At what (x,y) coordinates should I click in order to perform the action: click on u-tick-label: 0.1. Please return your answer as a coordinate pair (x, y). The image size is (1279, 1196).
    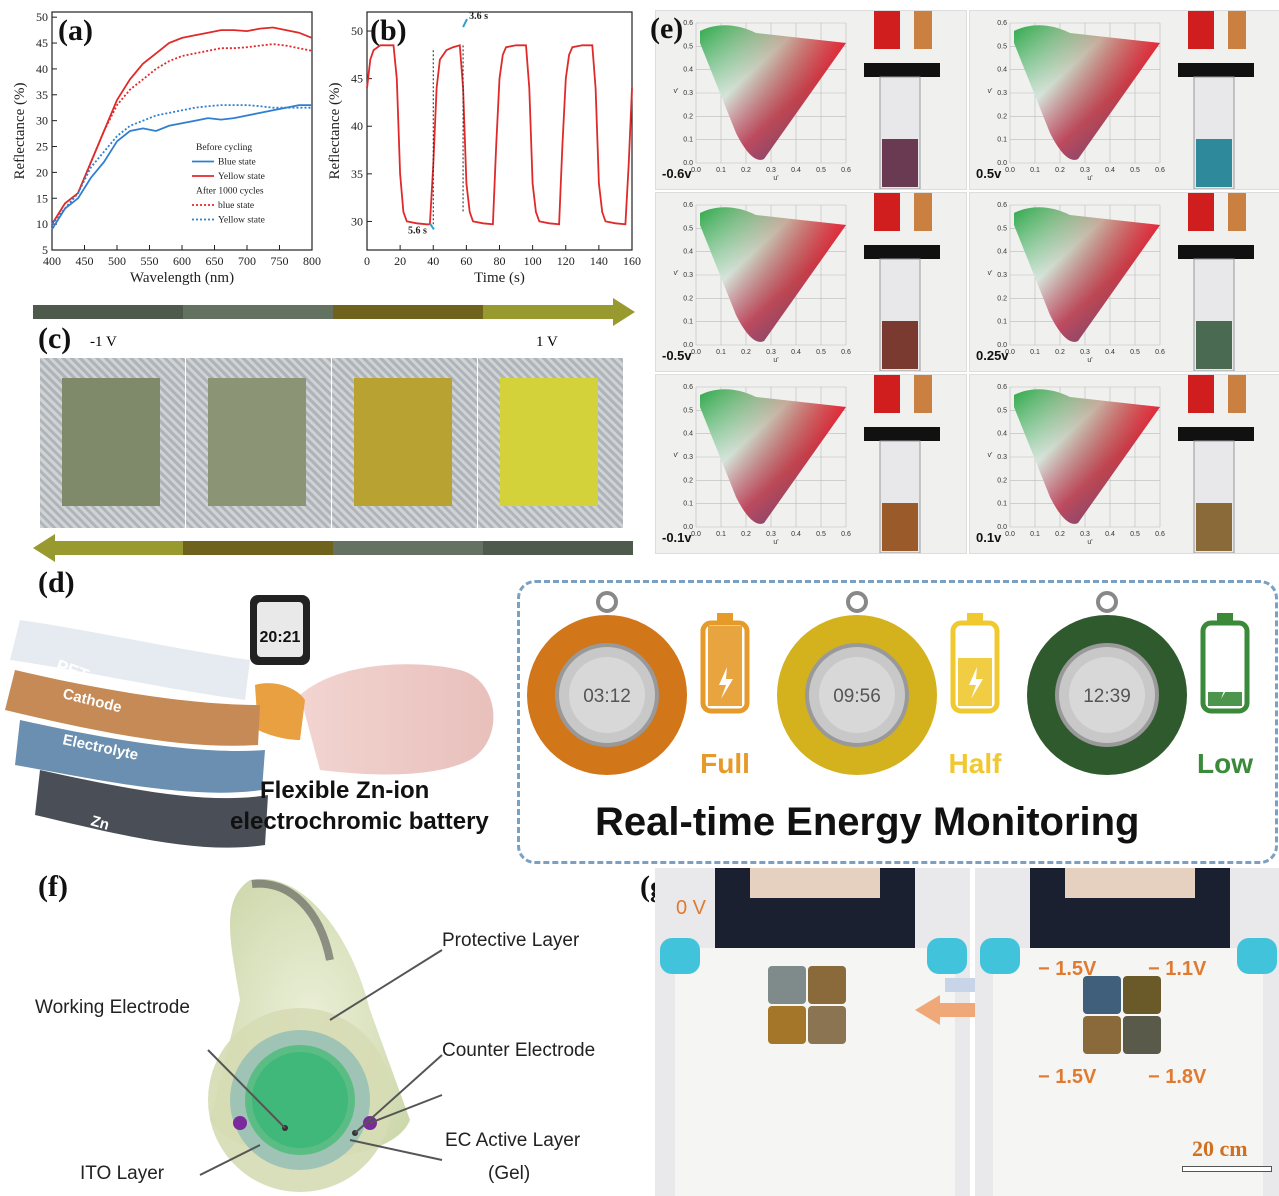
    Looking at the image, I should click on (1035, 352).